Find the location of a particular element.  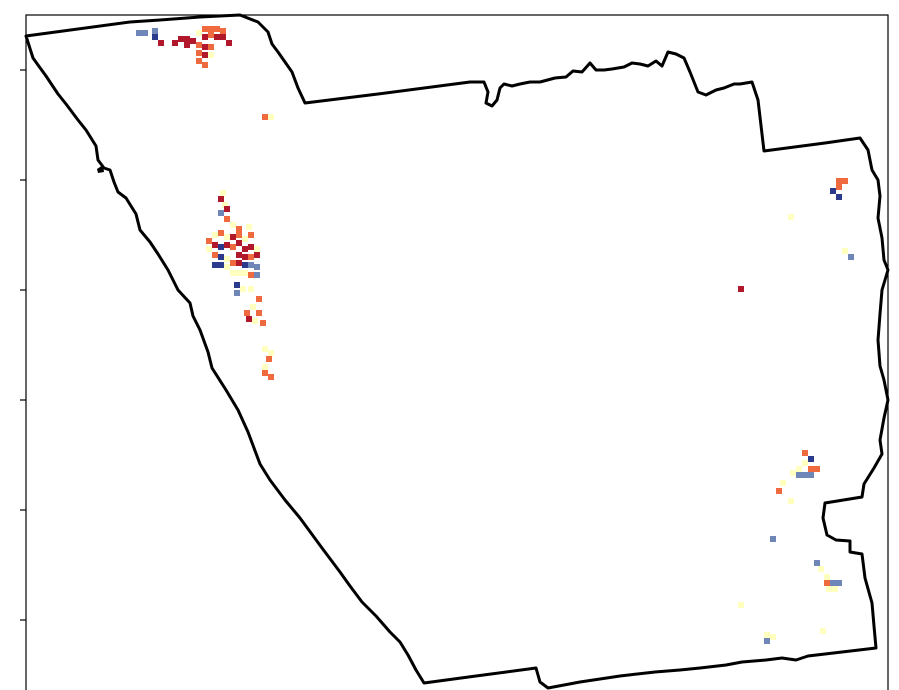

y-axis-ticks is located at coordinates (23, 345).